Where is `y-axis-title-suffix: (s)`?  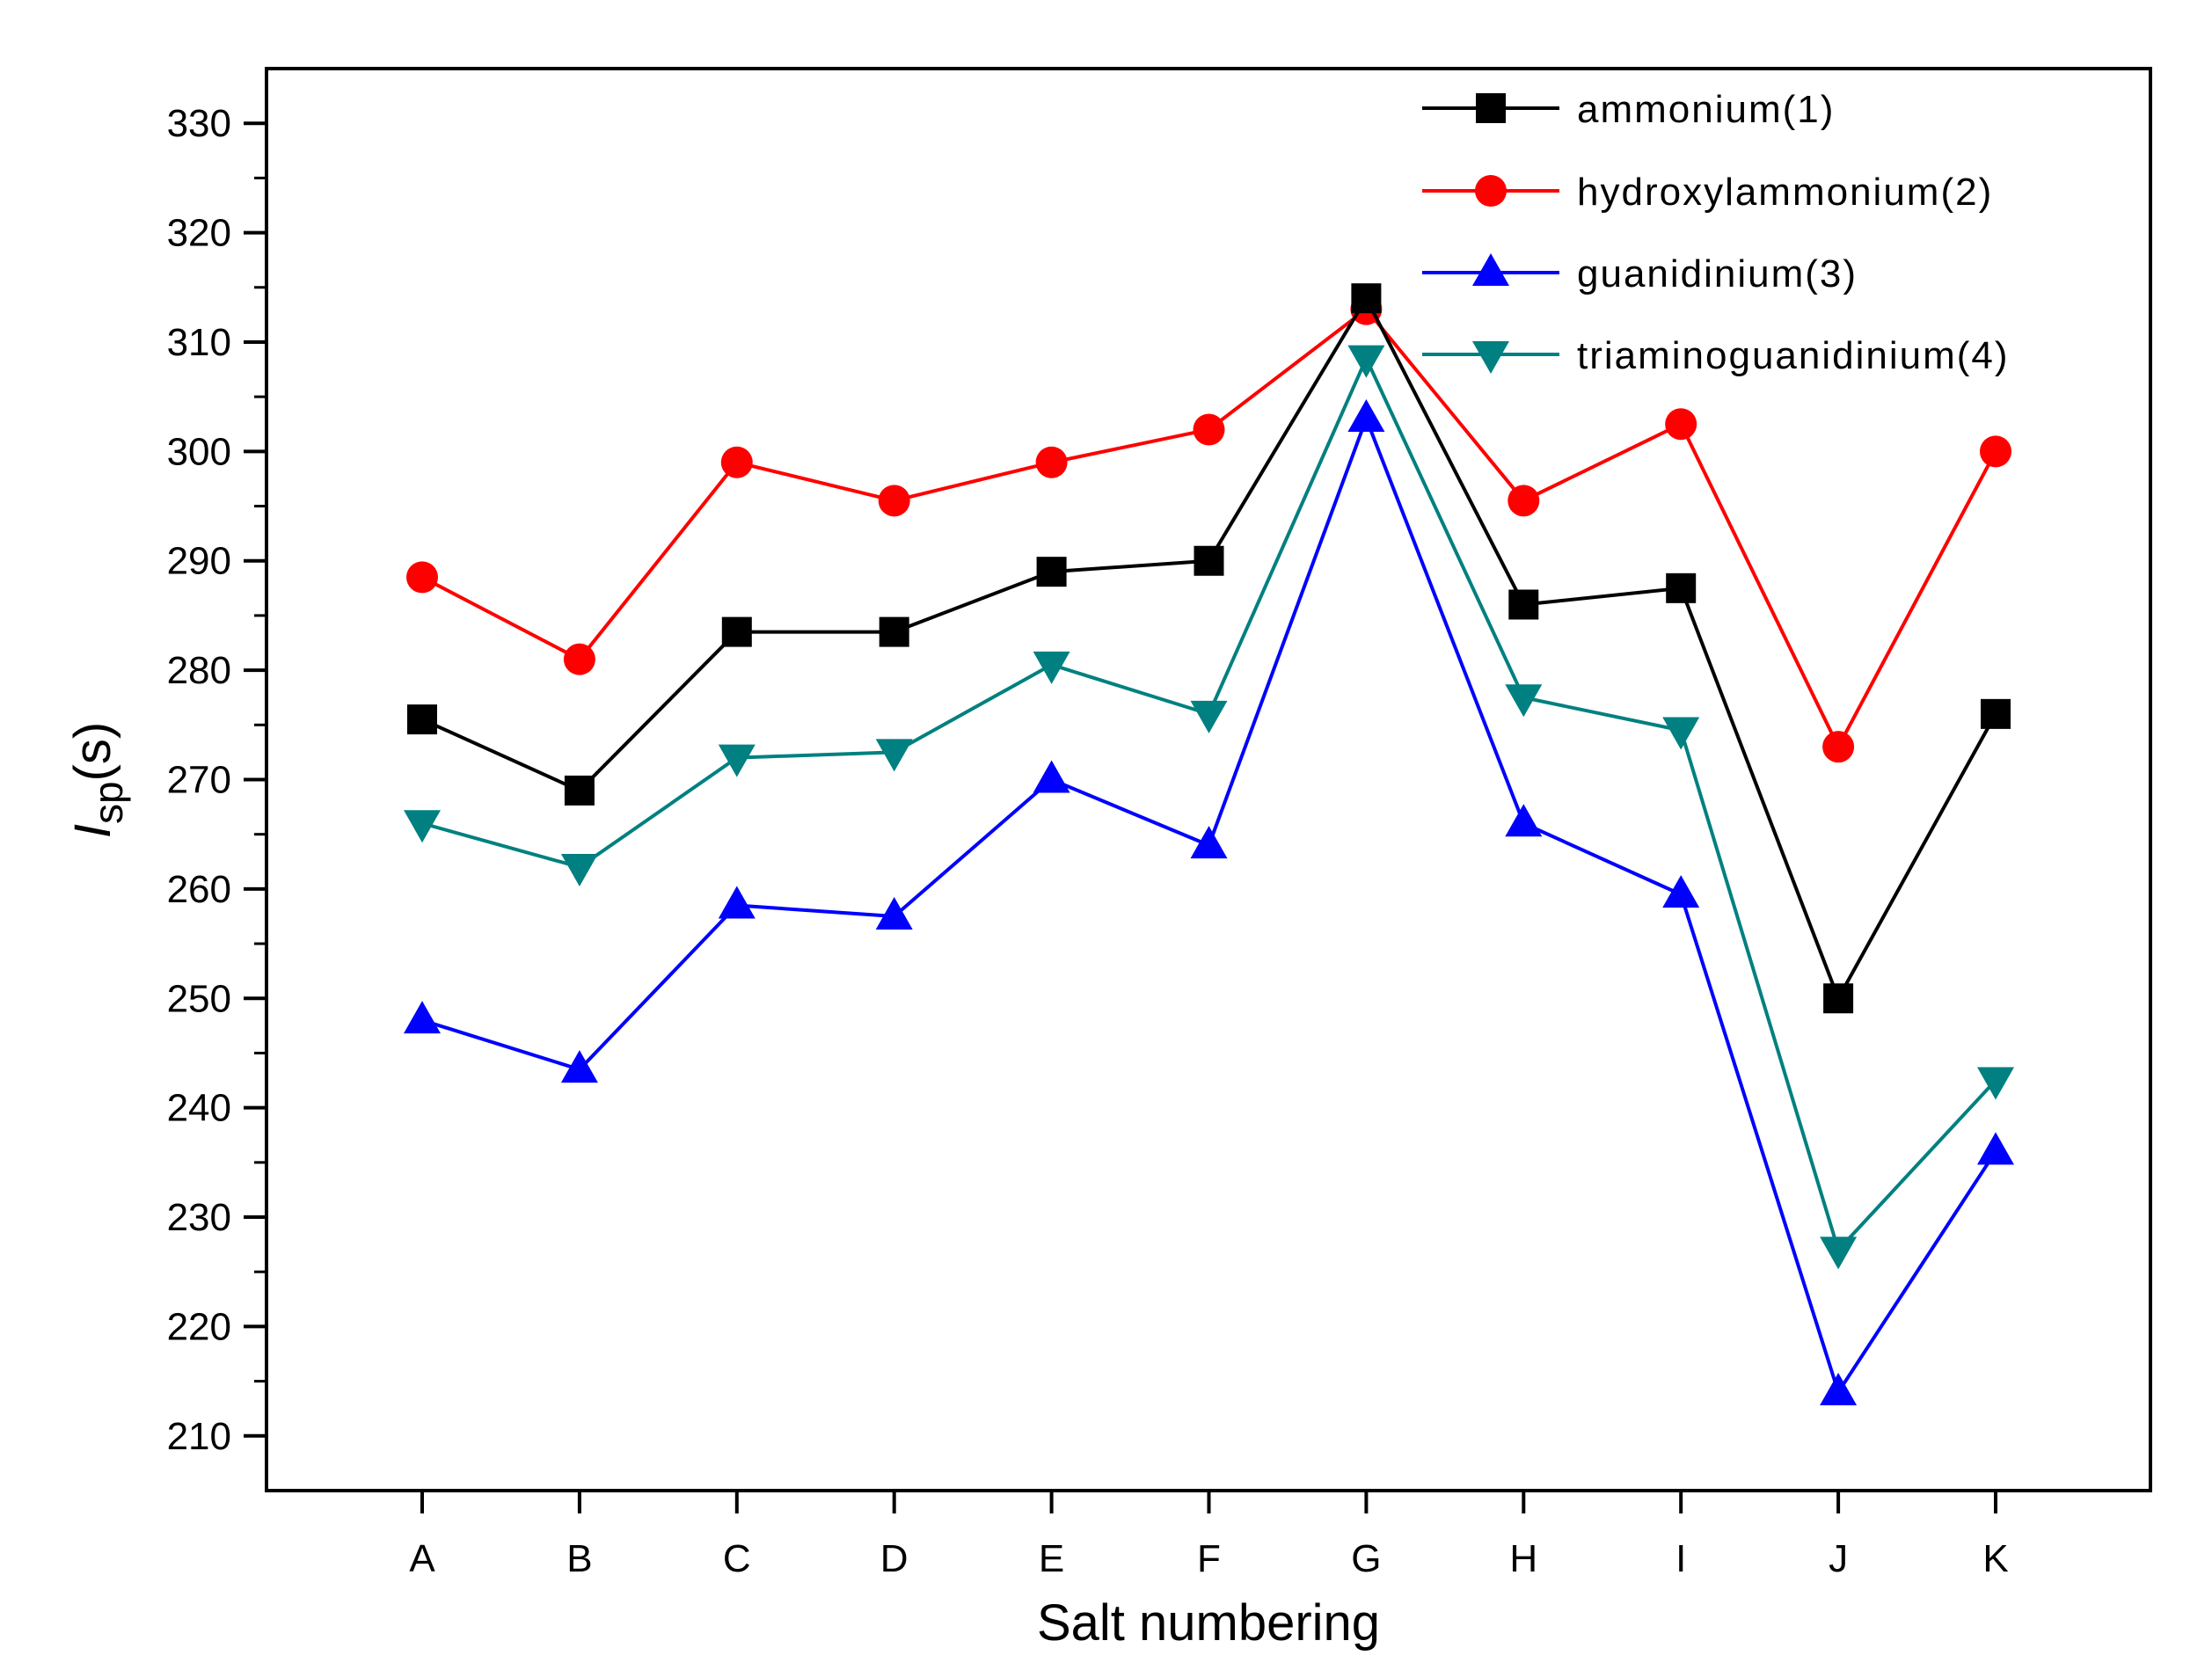
y-axis-title-suffix: (s) is located at coordinates (92, 752).